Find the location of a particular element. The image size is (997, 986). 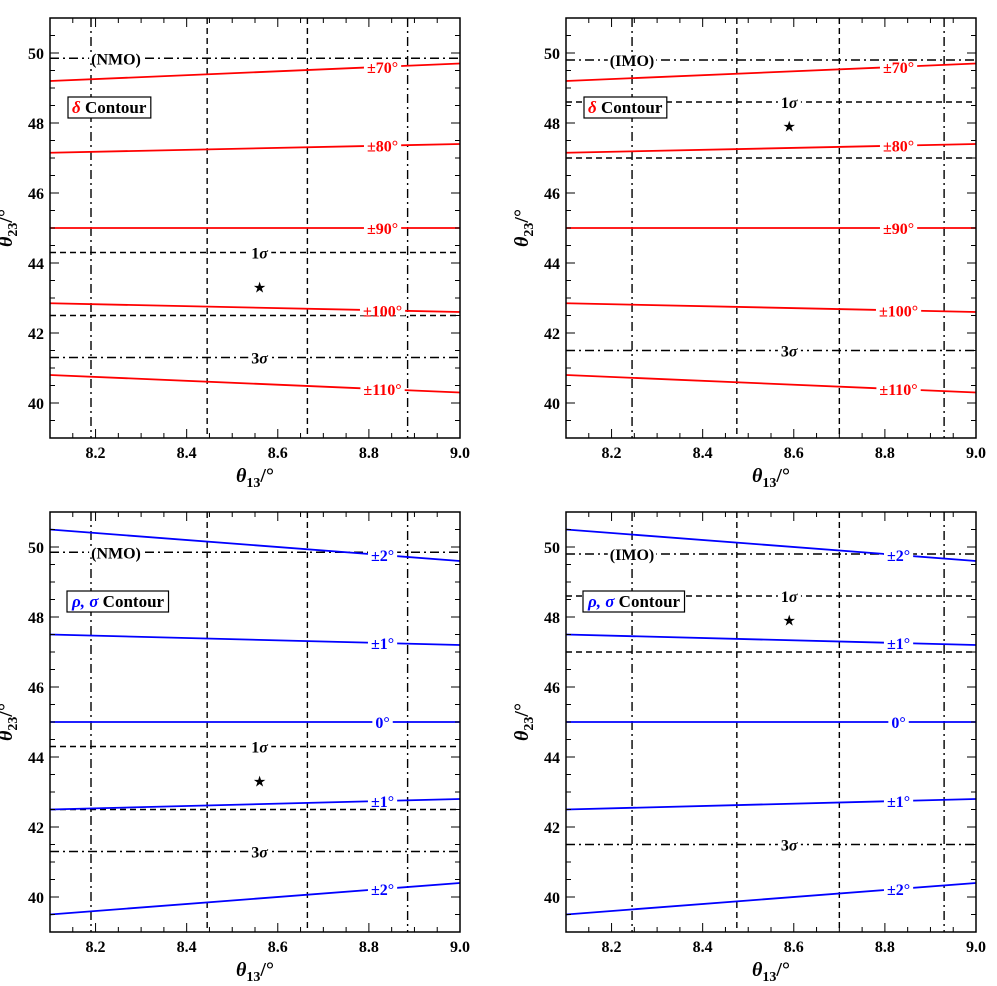

x-tick-label: 8.4 is located at coordinates (703, 453).